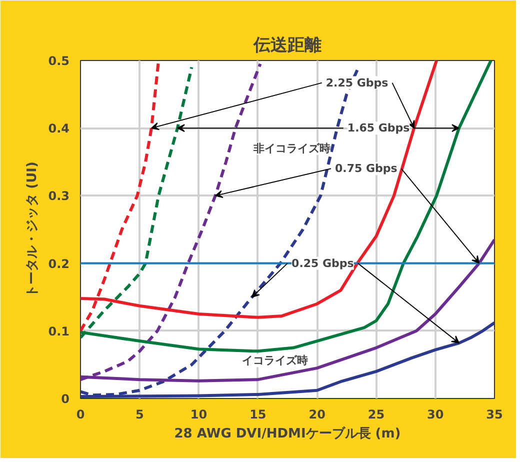 Image resolution: width=520 pixels, height=462 pixels. I want to click on x-tick-label: 30, so click(435, 415).